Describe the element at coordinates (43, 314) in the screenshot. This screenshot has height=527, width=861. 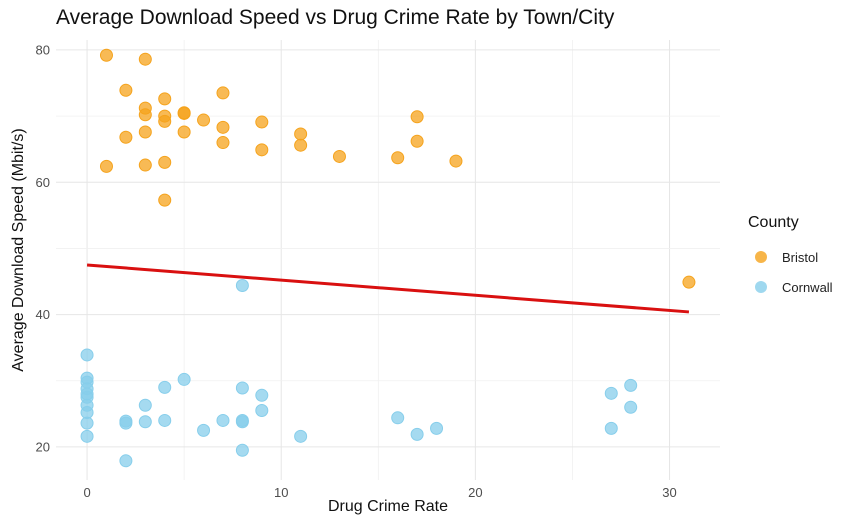
I see `y-tick-label: 40` at that location.